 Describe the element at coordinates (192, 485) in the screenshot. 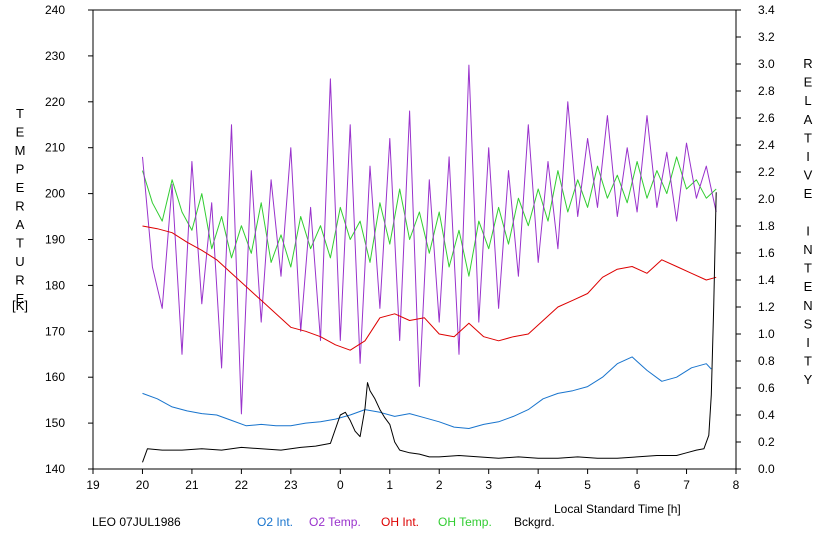

I see `x-tick-label: 21` at that location.